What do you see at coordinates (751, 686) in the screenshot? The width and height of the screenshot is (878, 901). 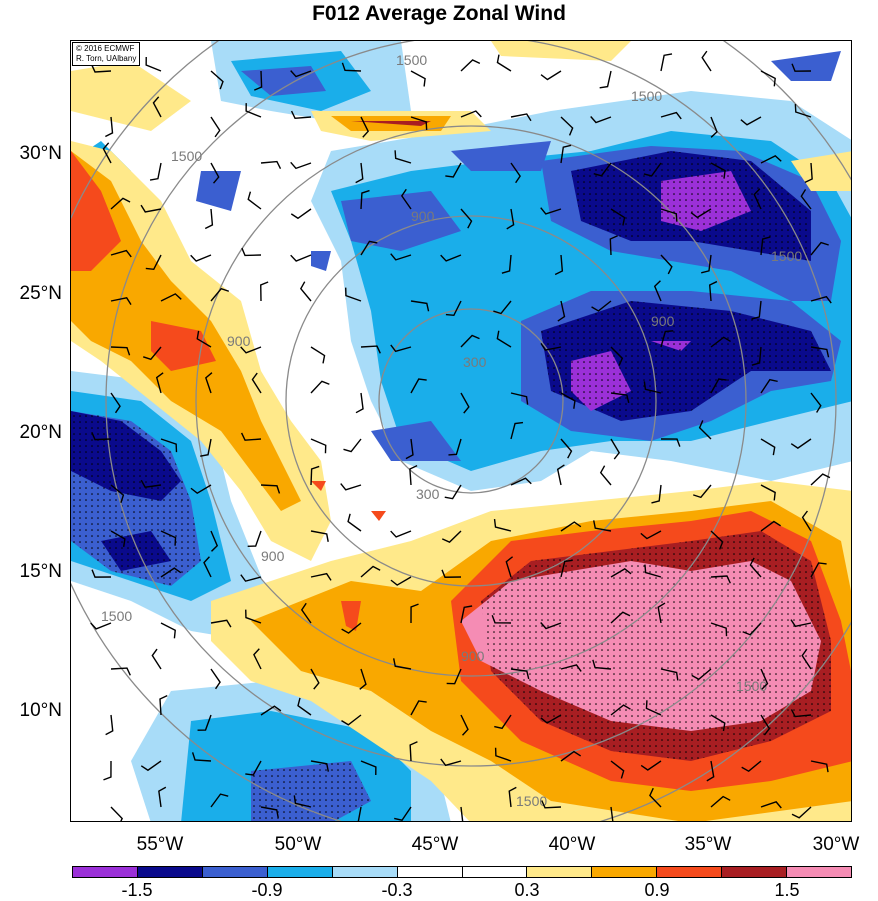 I see `ring-label-1500: 1500` at bounding box center [751, 686].